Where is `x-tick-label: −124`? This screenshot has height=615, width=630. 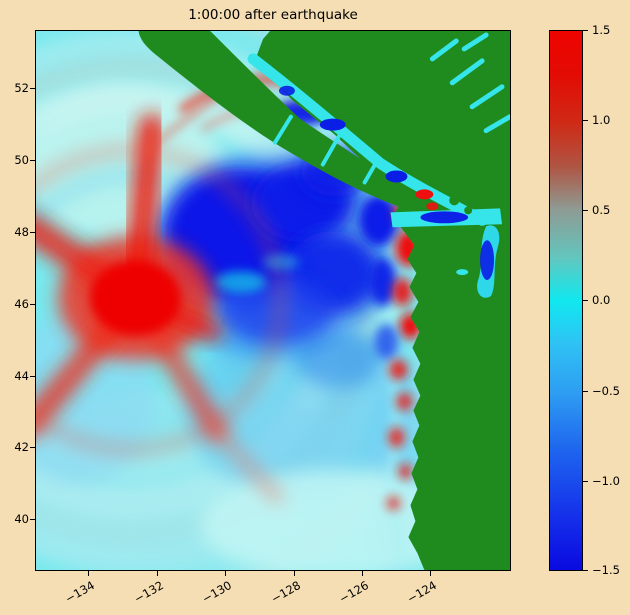 x-tick-label: −124 is located at coordinates (421, 592).